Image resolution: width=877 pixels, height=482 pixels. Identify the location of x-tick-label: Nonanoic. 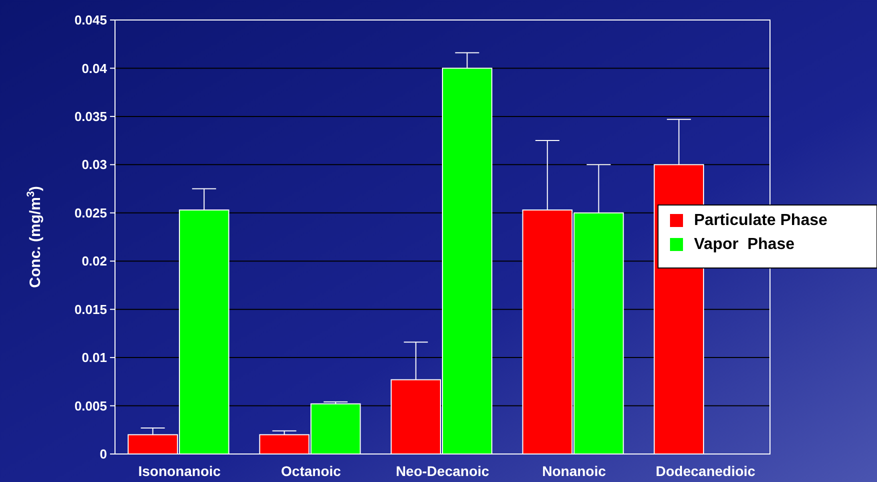
(574, 471).